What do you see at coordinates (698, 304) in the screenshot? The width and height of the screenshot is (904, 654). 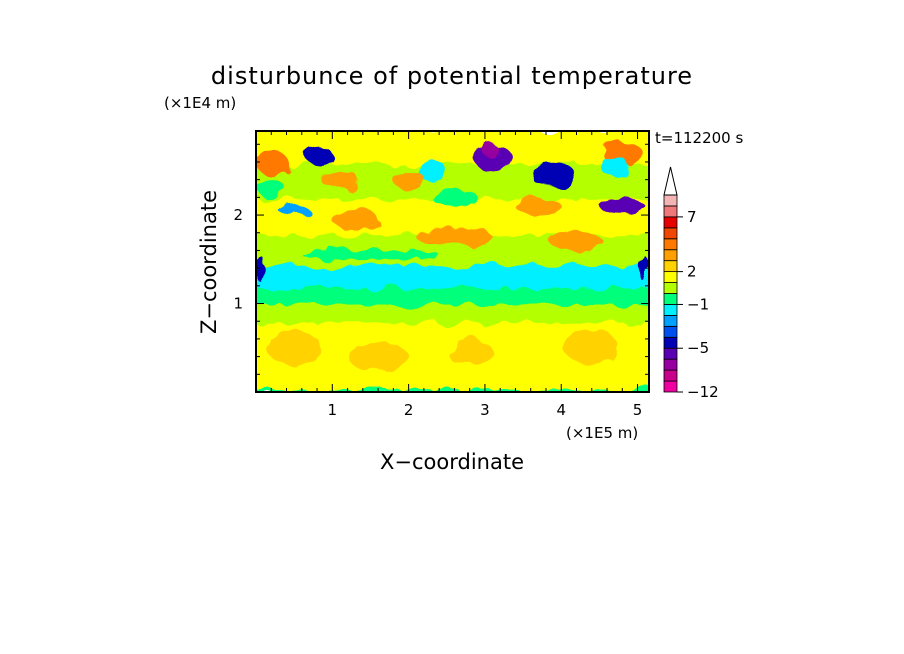 I see `colorbar-label: −1` at bounding box center [698, 304].